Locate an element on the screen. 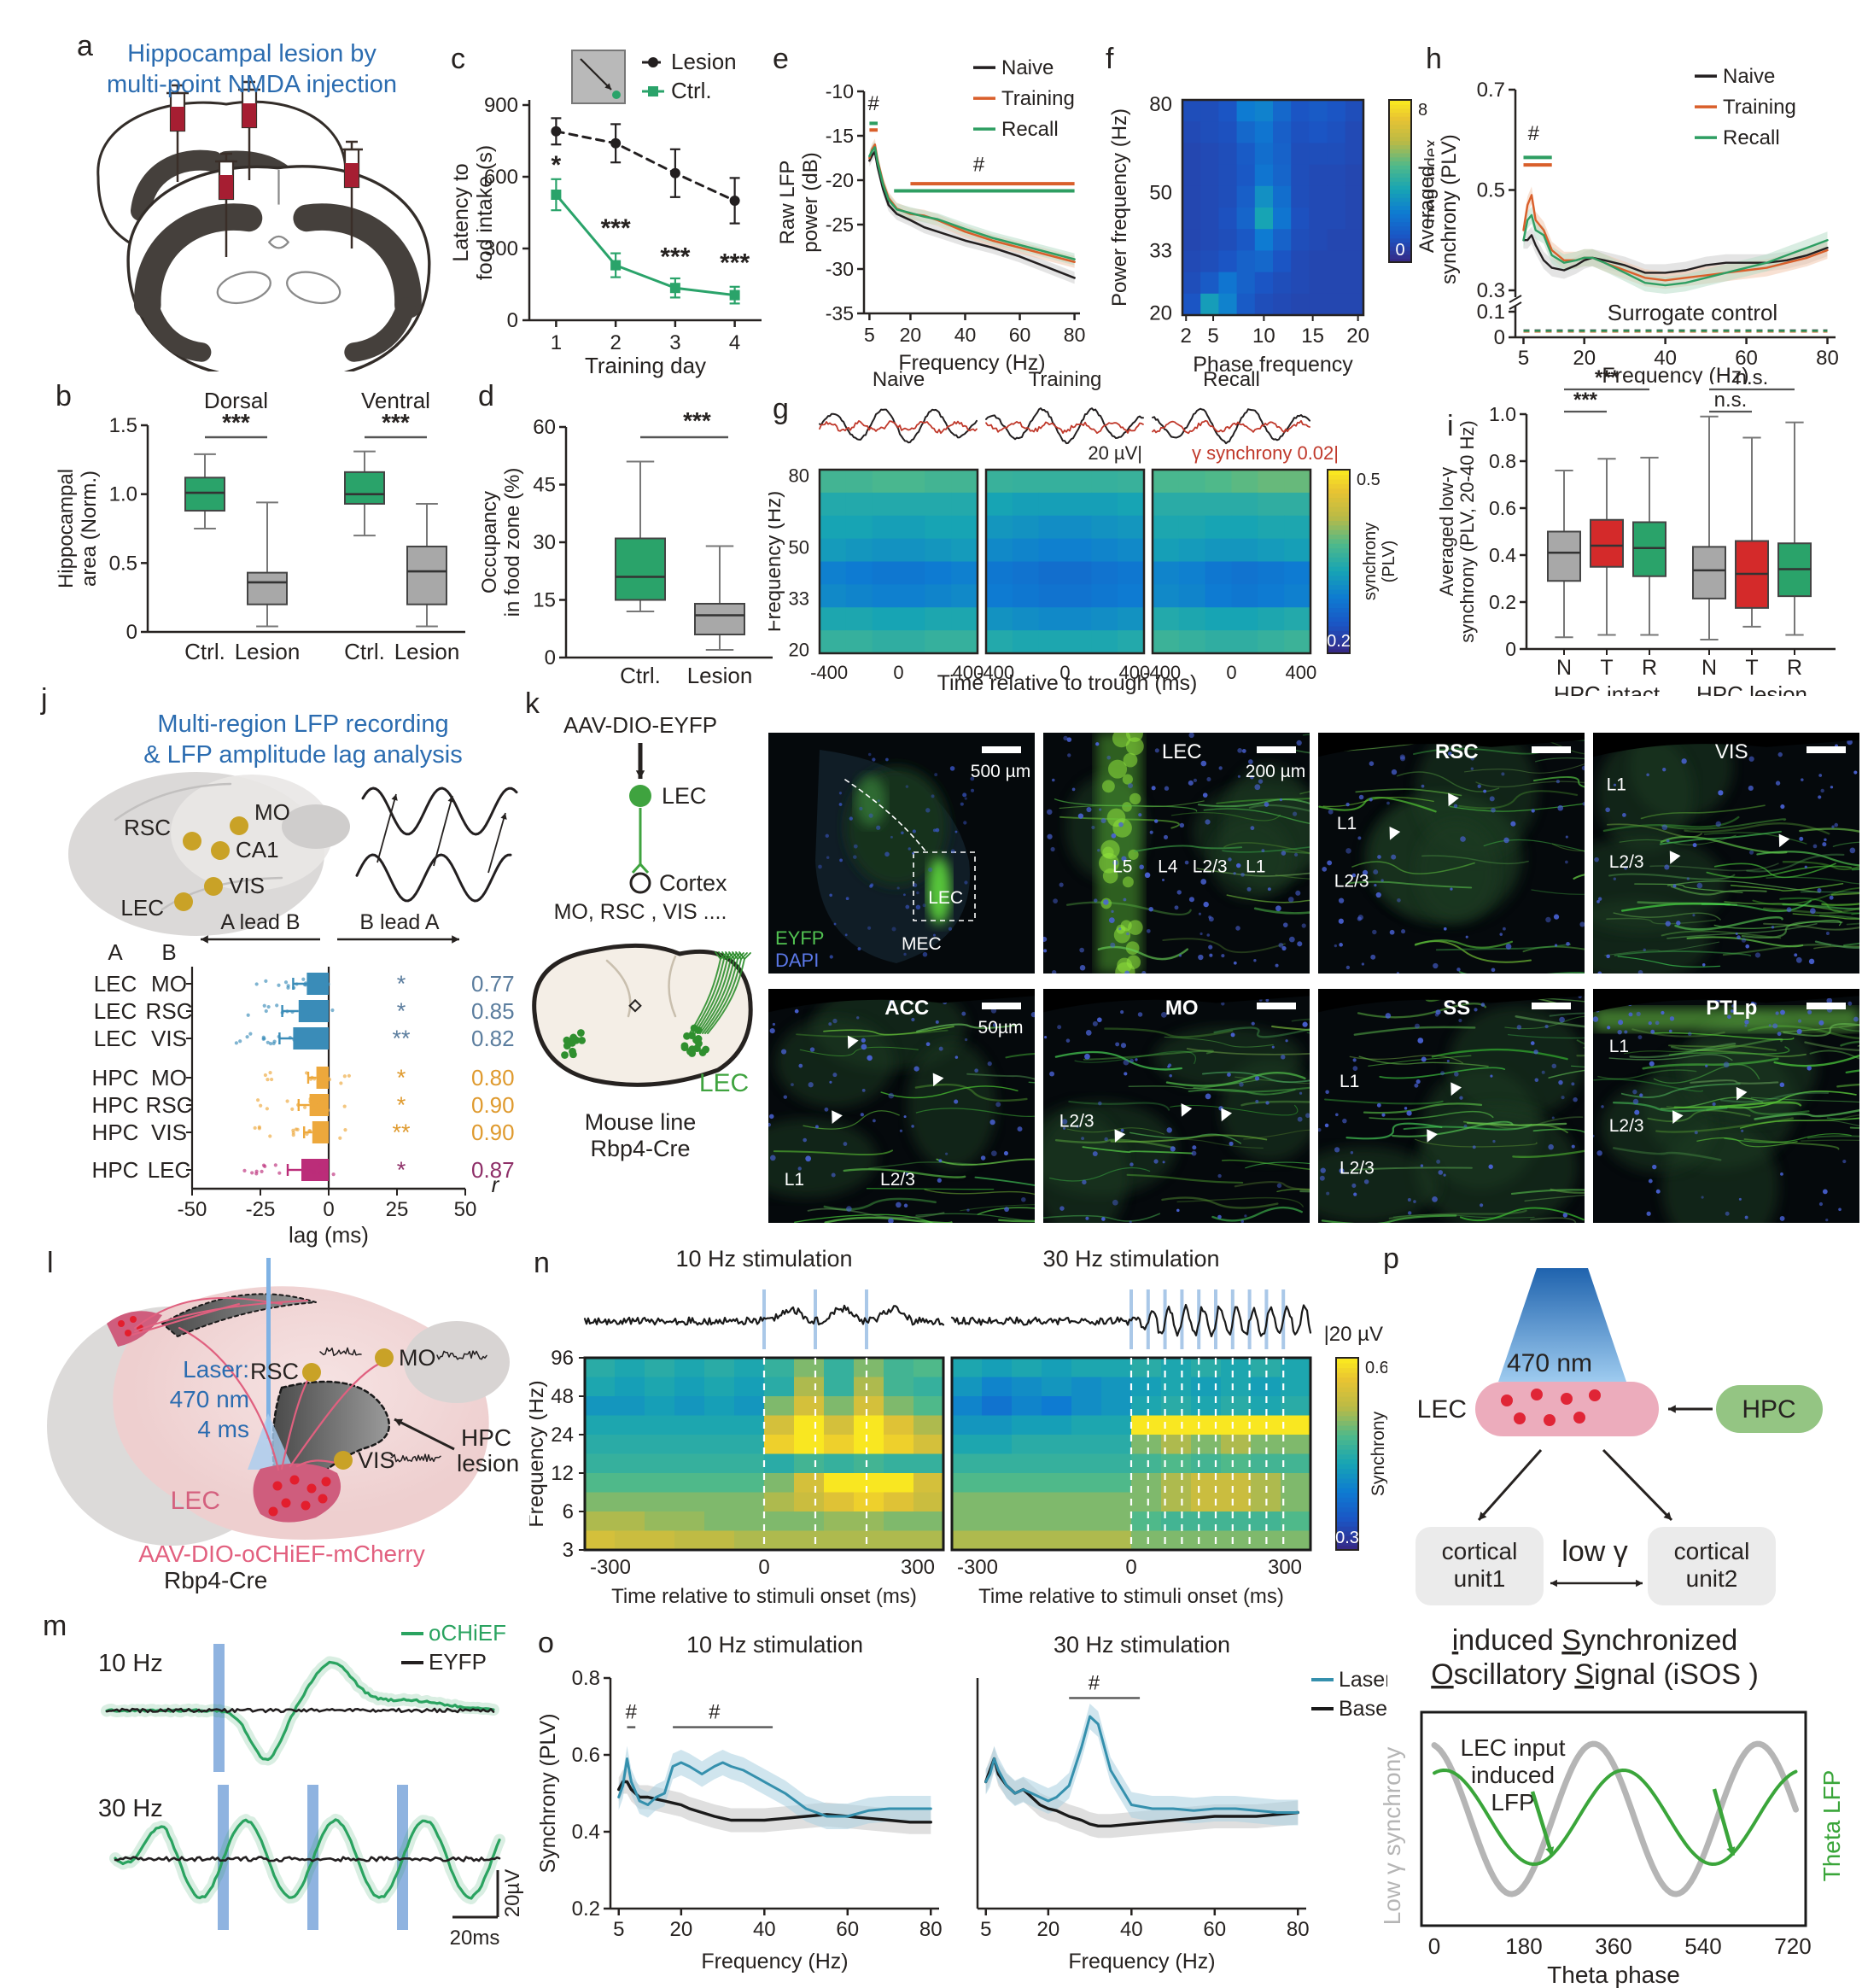 Image resolution: width=1862 pixels, height=1988 pixels. x-tick-label: 5 is located at coordinates (1523, 358).